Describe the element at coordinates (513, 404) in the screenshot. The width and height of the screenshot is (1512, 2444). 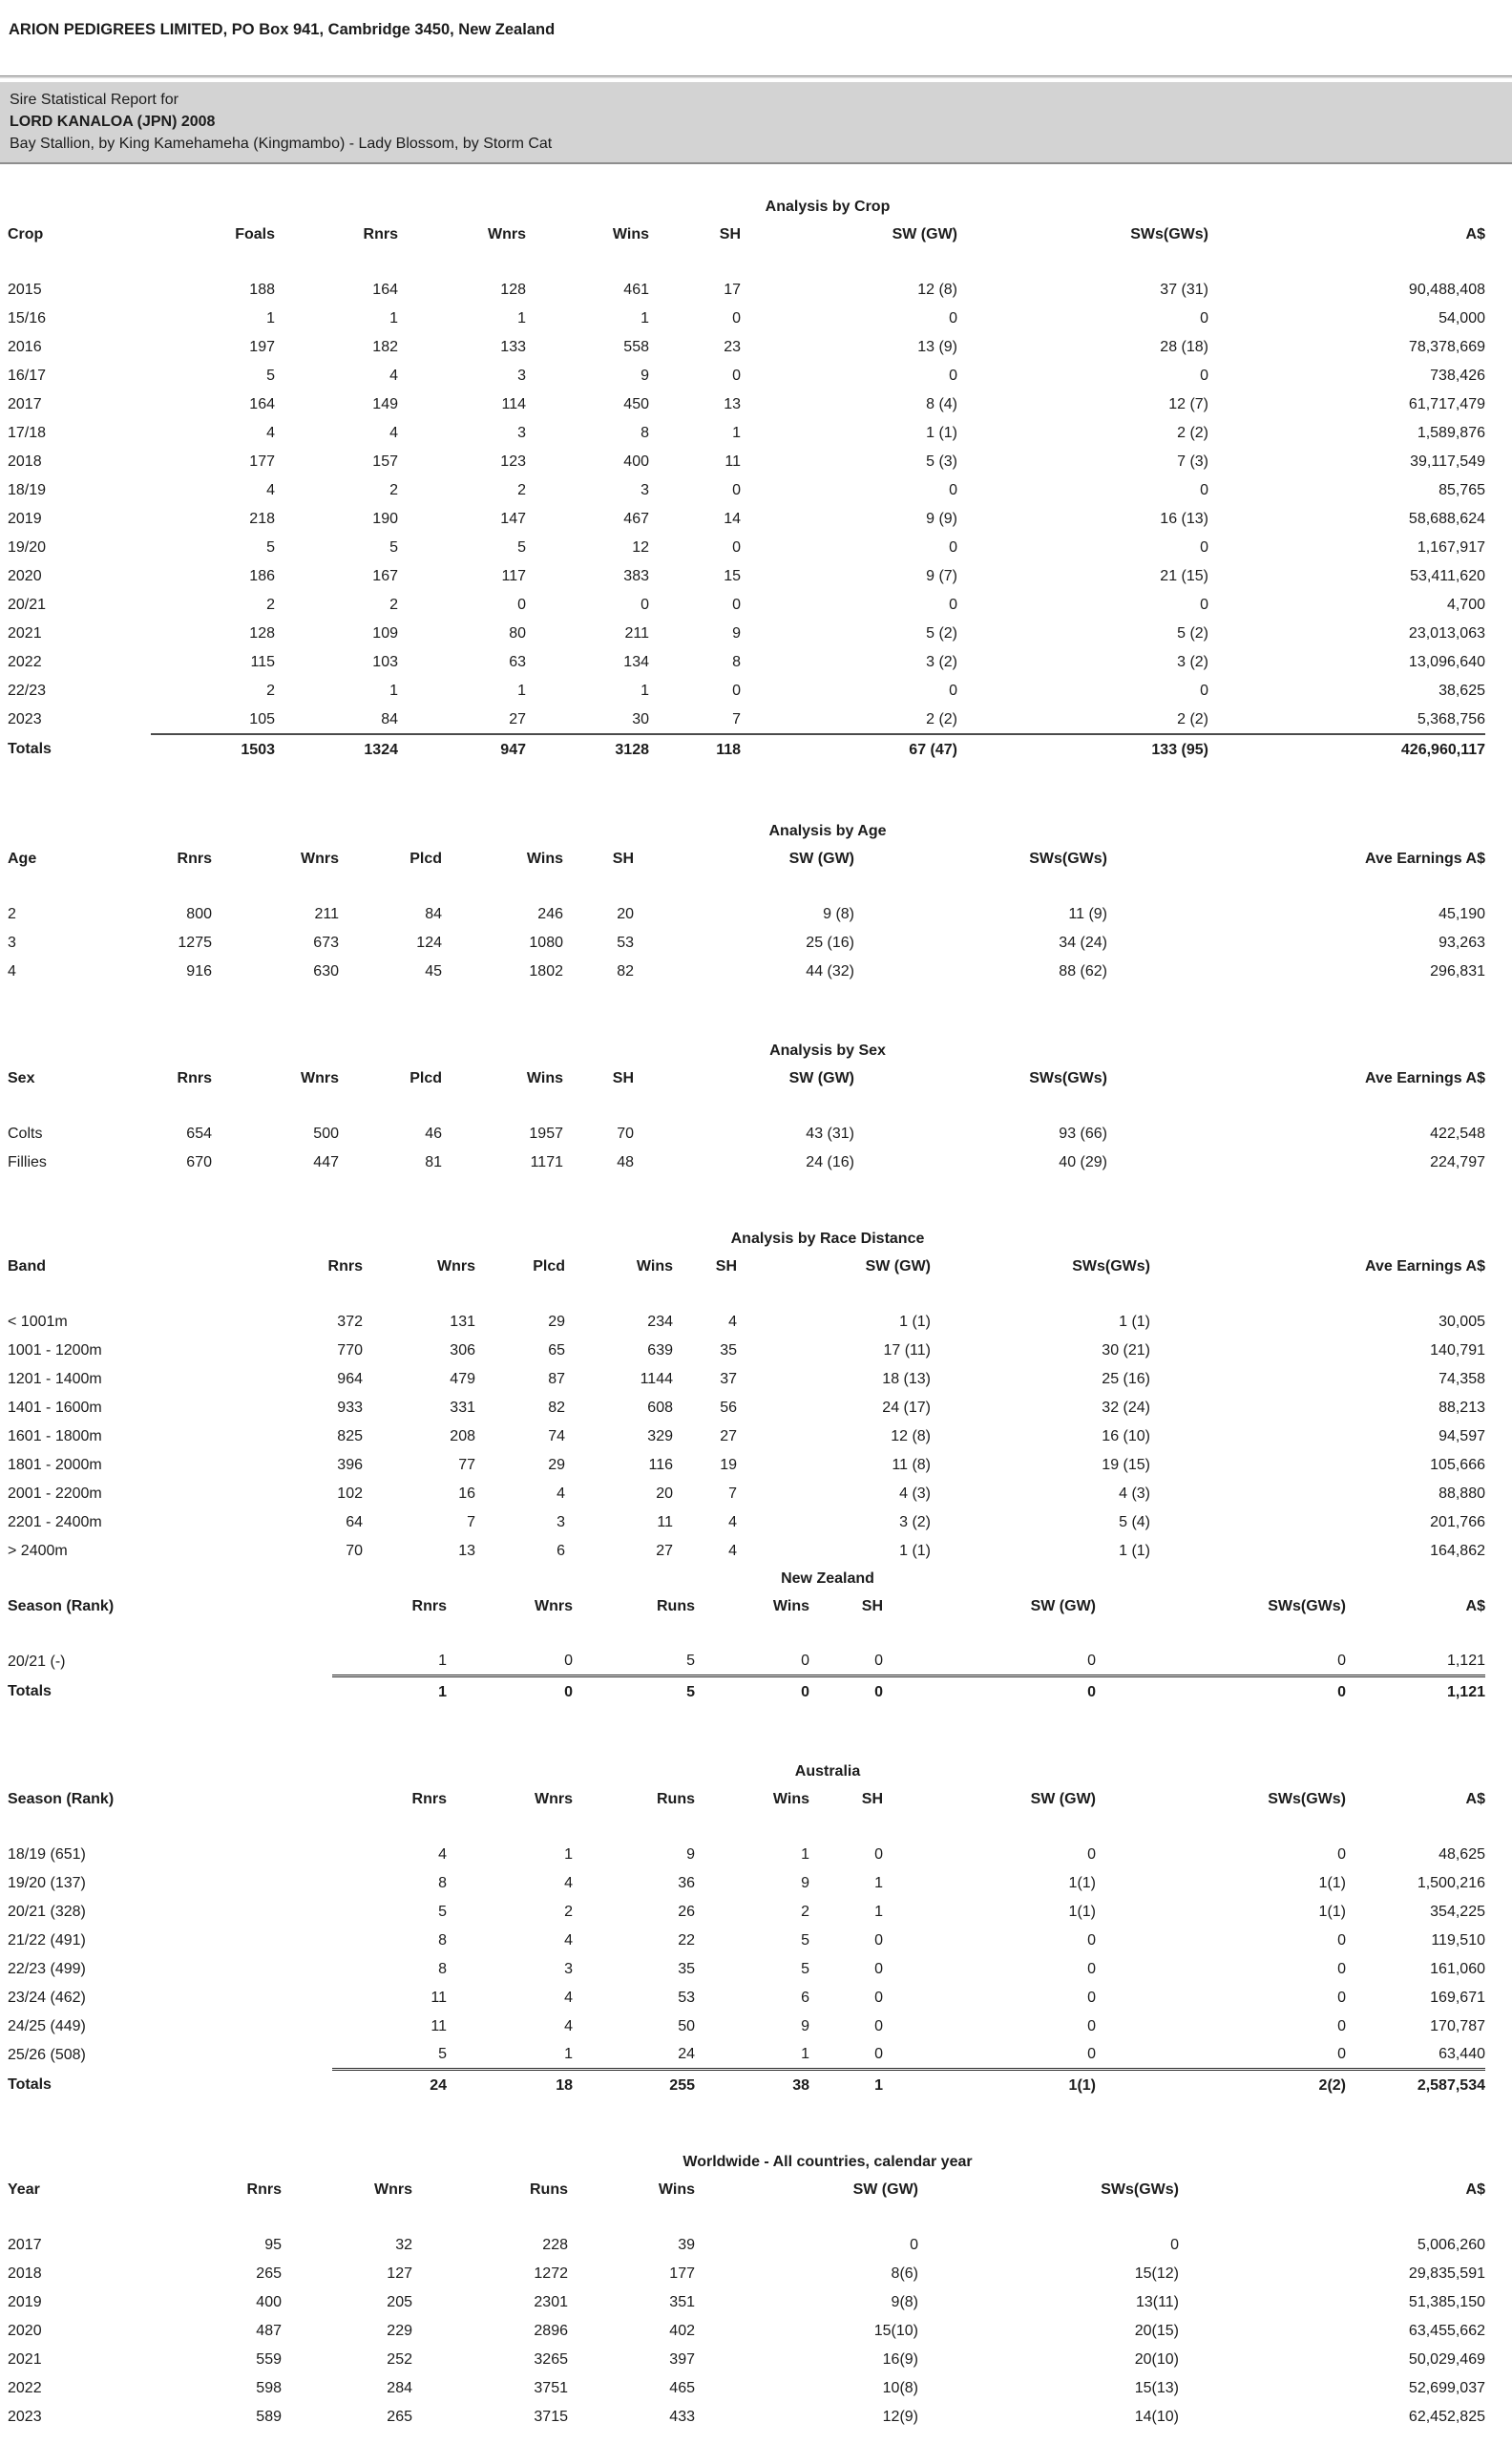
I see `table-row-cell: 114` at that location.